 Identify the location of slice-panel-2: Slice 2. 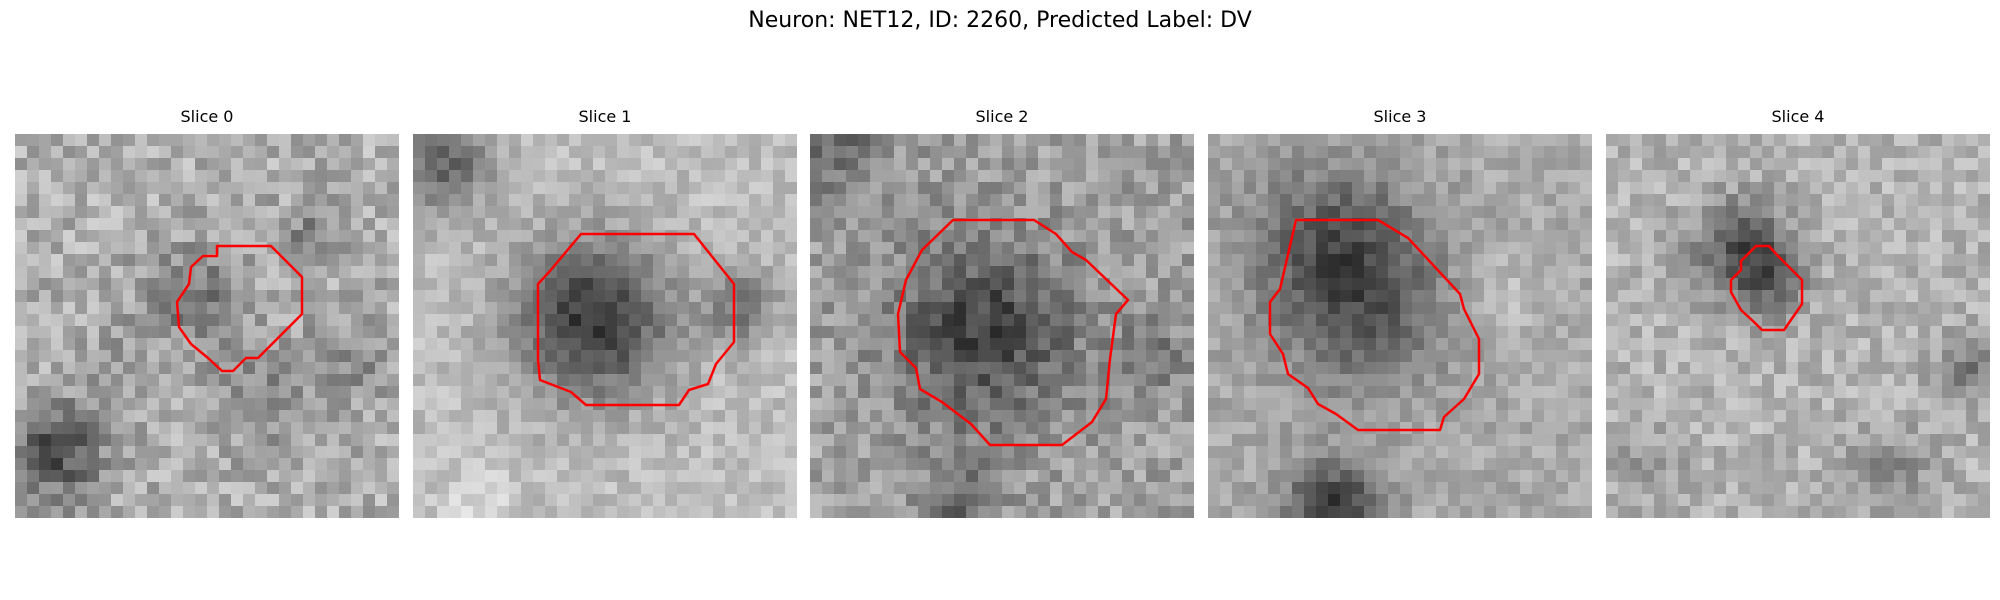
(1002, 312).